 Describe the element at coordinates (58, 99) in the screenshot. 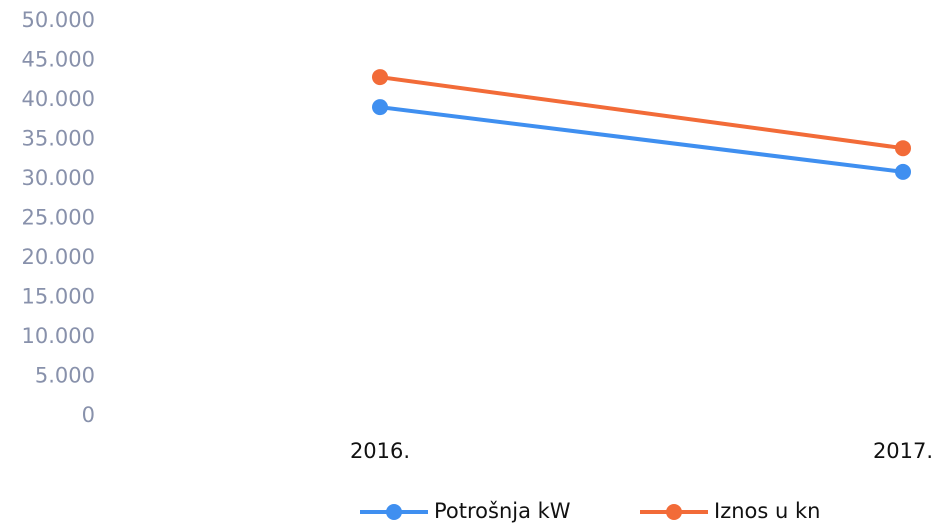

I see `y-tick-label: 40.000` at that location.